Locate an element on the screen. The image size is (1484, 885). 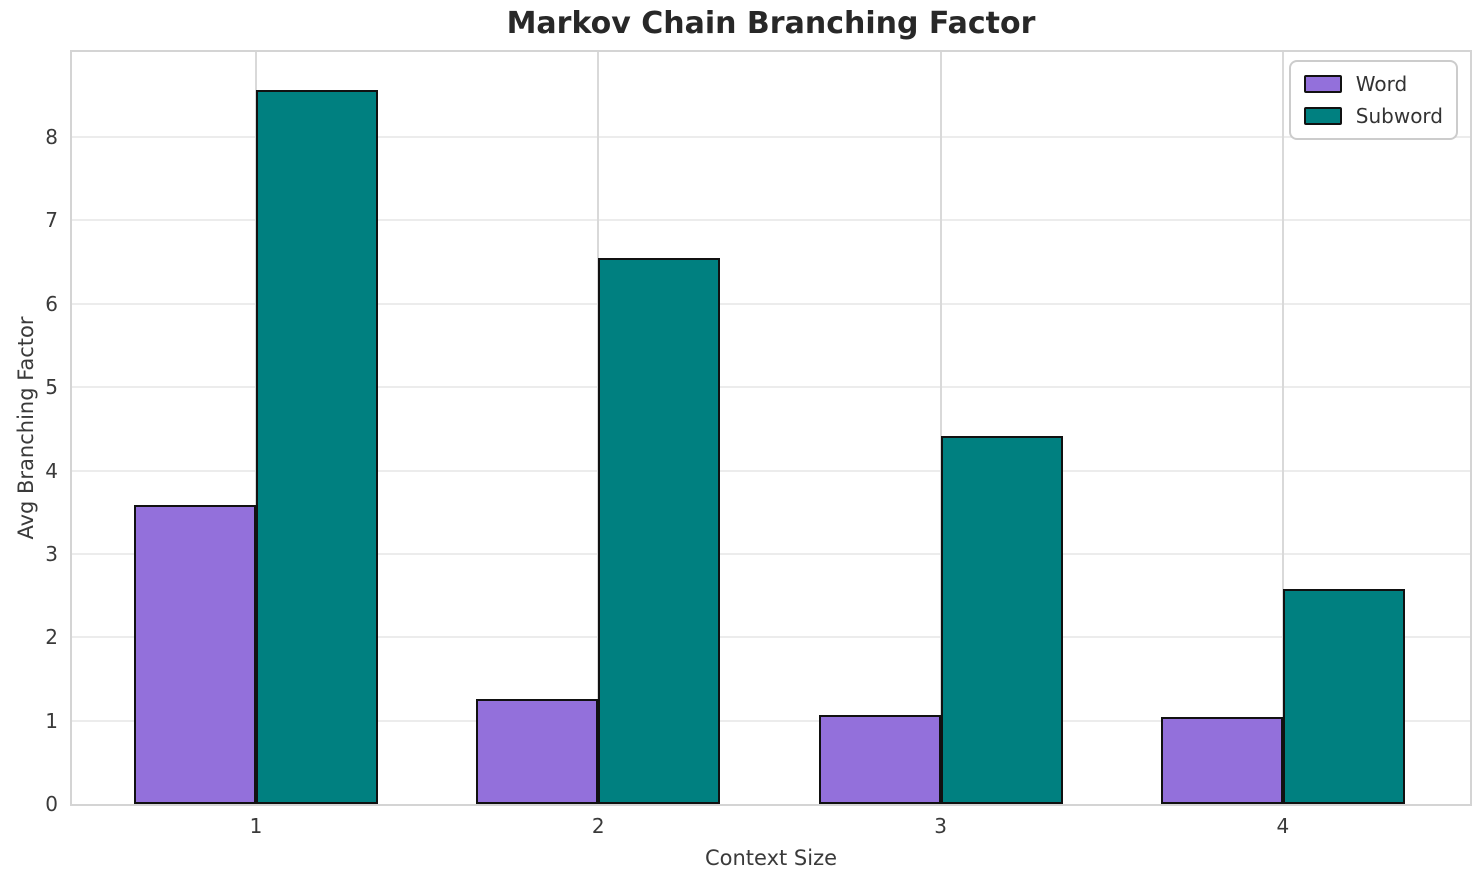
y-axis-label: Avg Branching Factor is located at coordinates (26, 428).